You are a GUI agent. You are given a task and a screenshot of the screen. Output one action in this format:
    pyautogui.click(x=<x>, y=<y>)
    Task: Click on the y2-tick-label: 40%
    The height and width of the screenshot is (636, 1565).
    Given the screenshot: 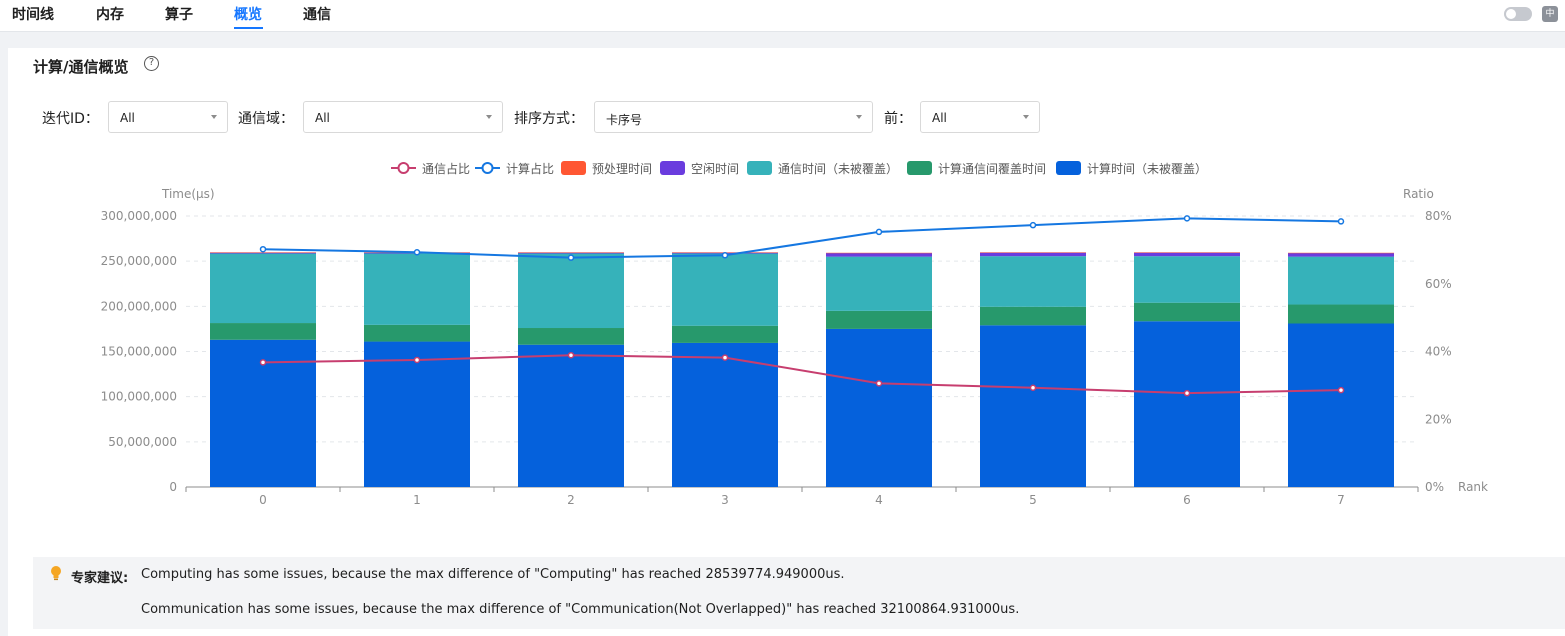 What is the action you would take?
    pyautogui.click(x=1438, y=352)
    